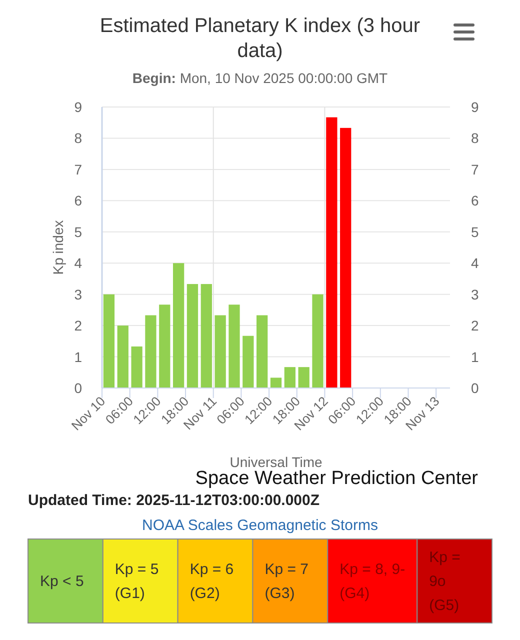 The height and width of the screenshot is (640, 520). What do you see at coordinates (78, 107) in the screenshot?
I see `y-tick-label: 9` at bounding box center [78, 107].